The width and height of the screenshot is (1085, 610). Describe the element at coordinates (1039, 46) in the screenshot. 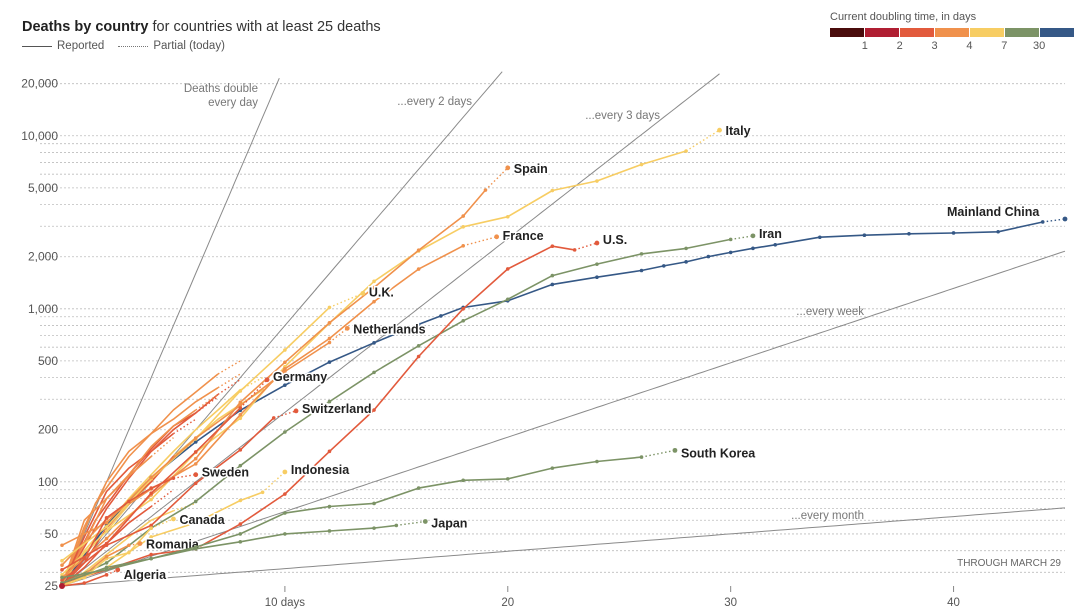

I see `legend-tick-label: 30` at that location.